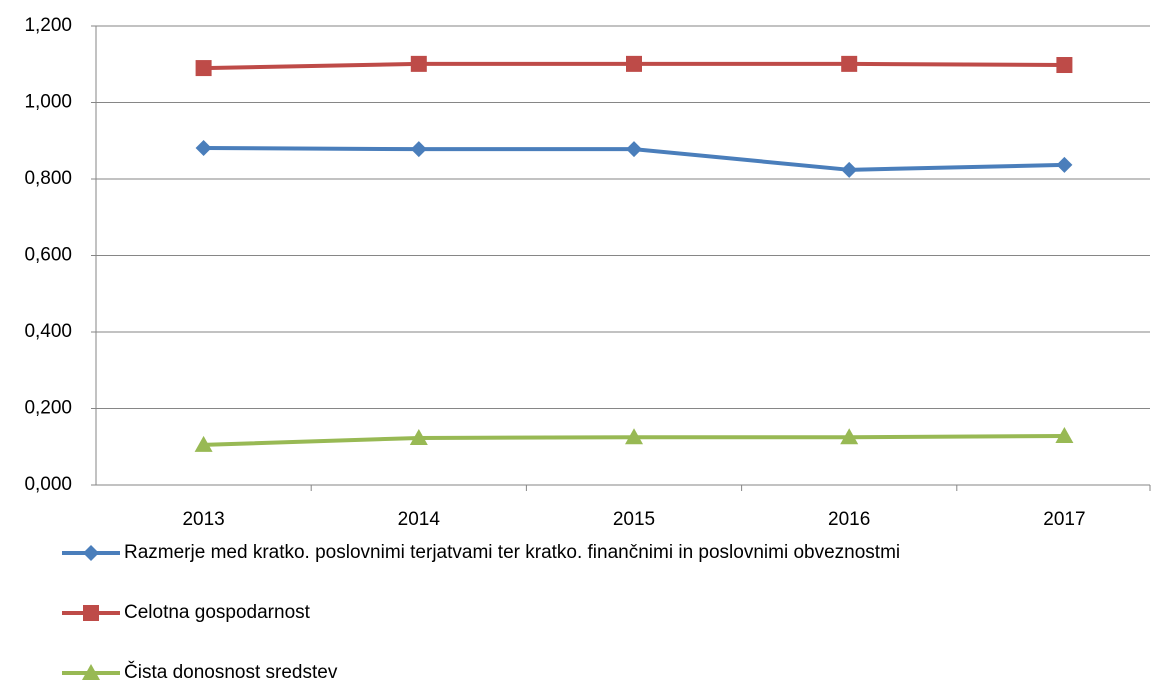 This screenshot has width=1159, height=687. I want to click on x-tick-label: 2017, so click(1064, 519).